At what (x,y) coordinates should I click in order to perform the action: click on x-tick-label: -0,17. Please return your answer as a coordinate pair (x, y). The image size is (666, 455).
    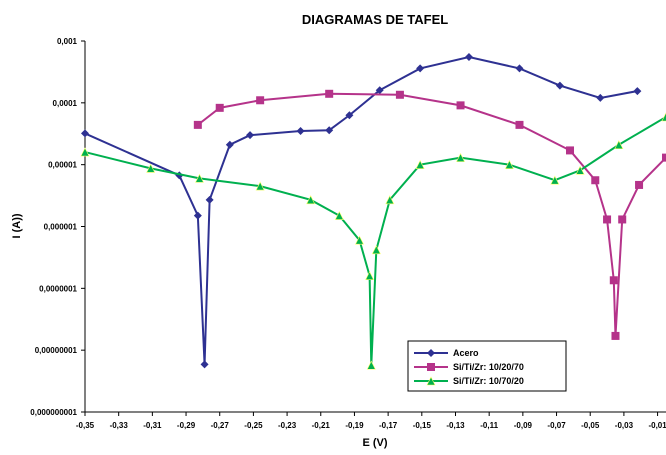
    Looking at the image, I should click on (388, 425).